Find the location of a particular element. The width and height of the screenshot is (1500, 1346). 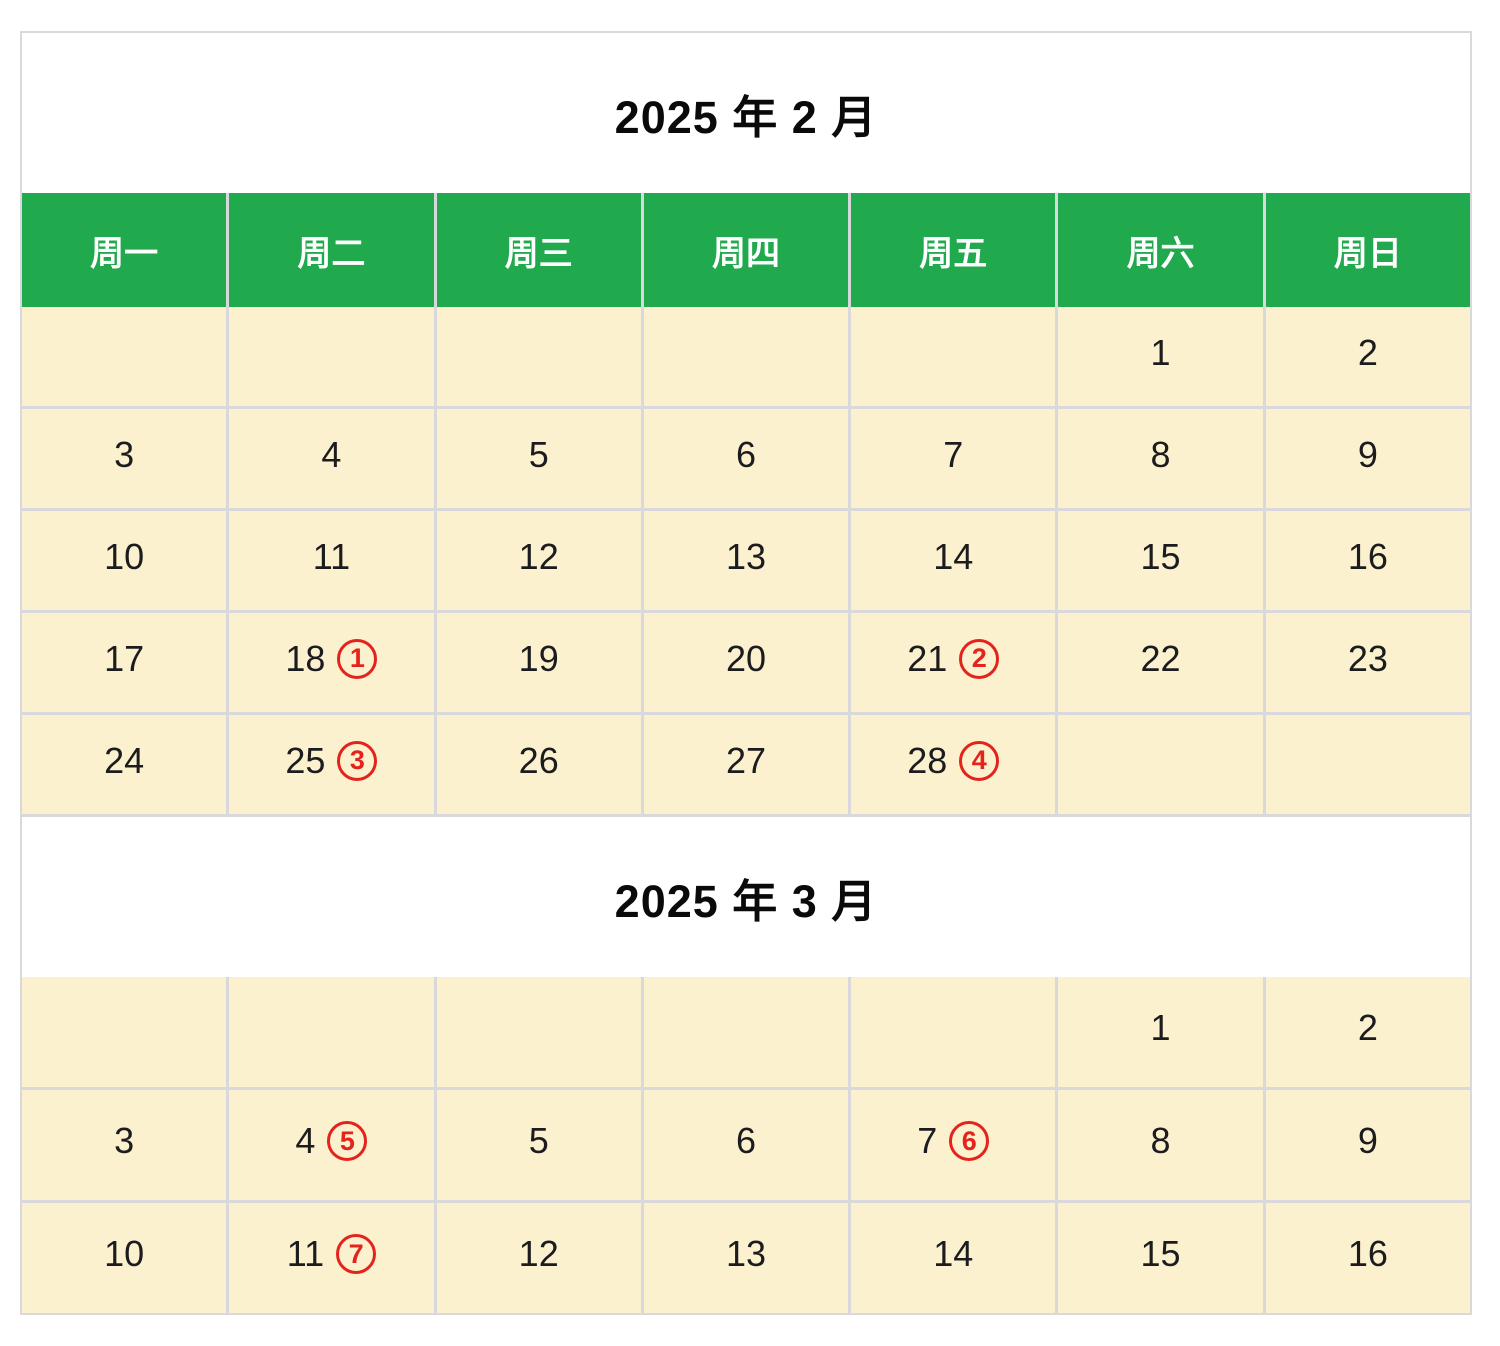

day-number: 14 is located at coordinates (953, 556).